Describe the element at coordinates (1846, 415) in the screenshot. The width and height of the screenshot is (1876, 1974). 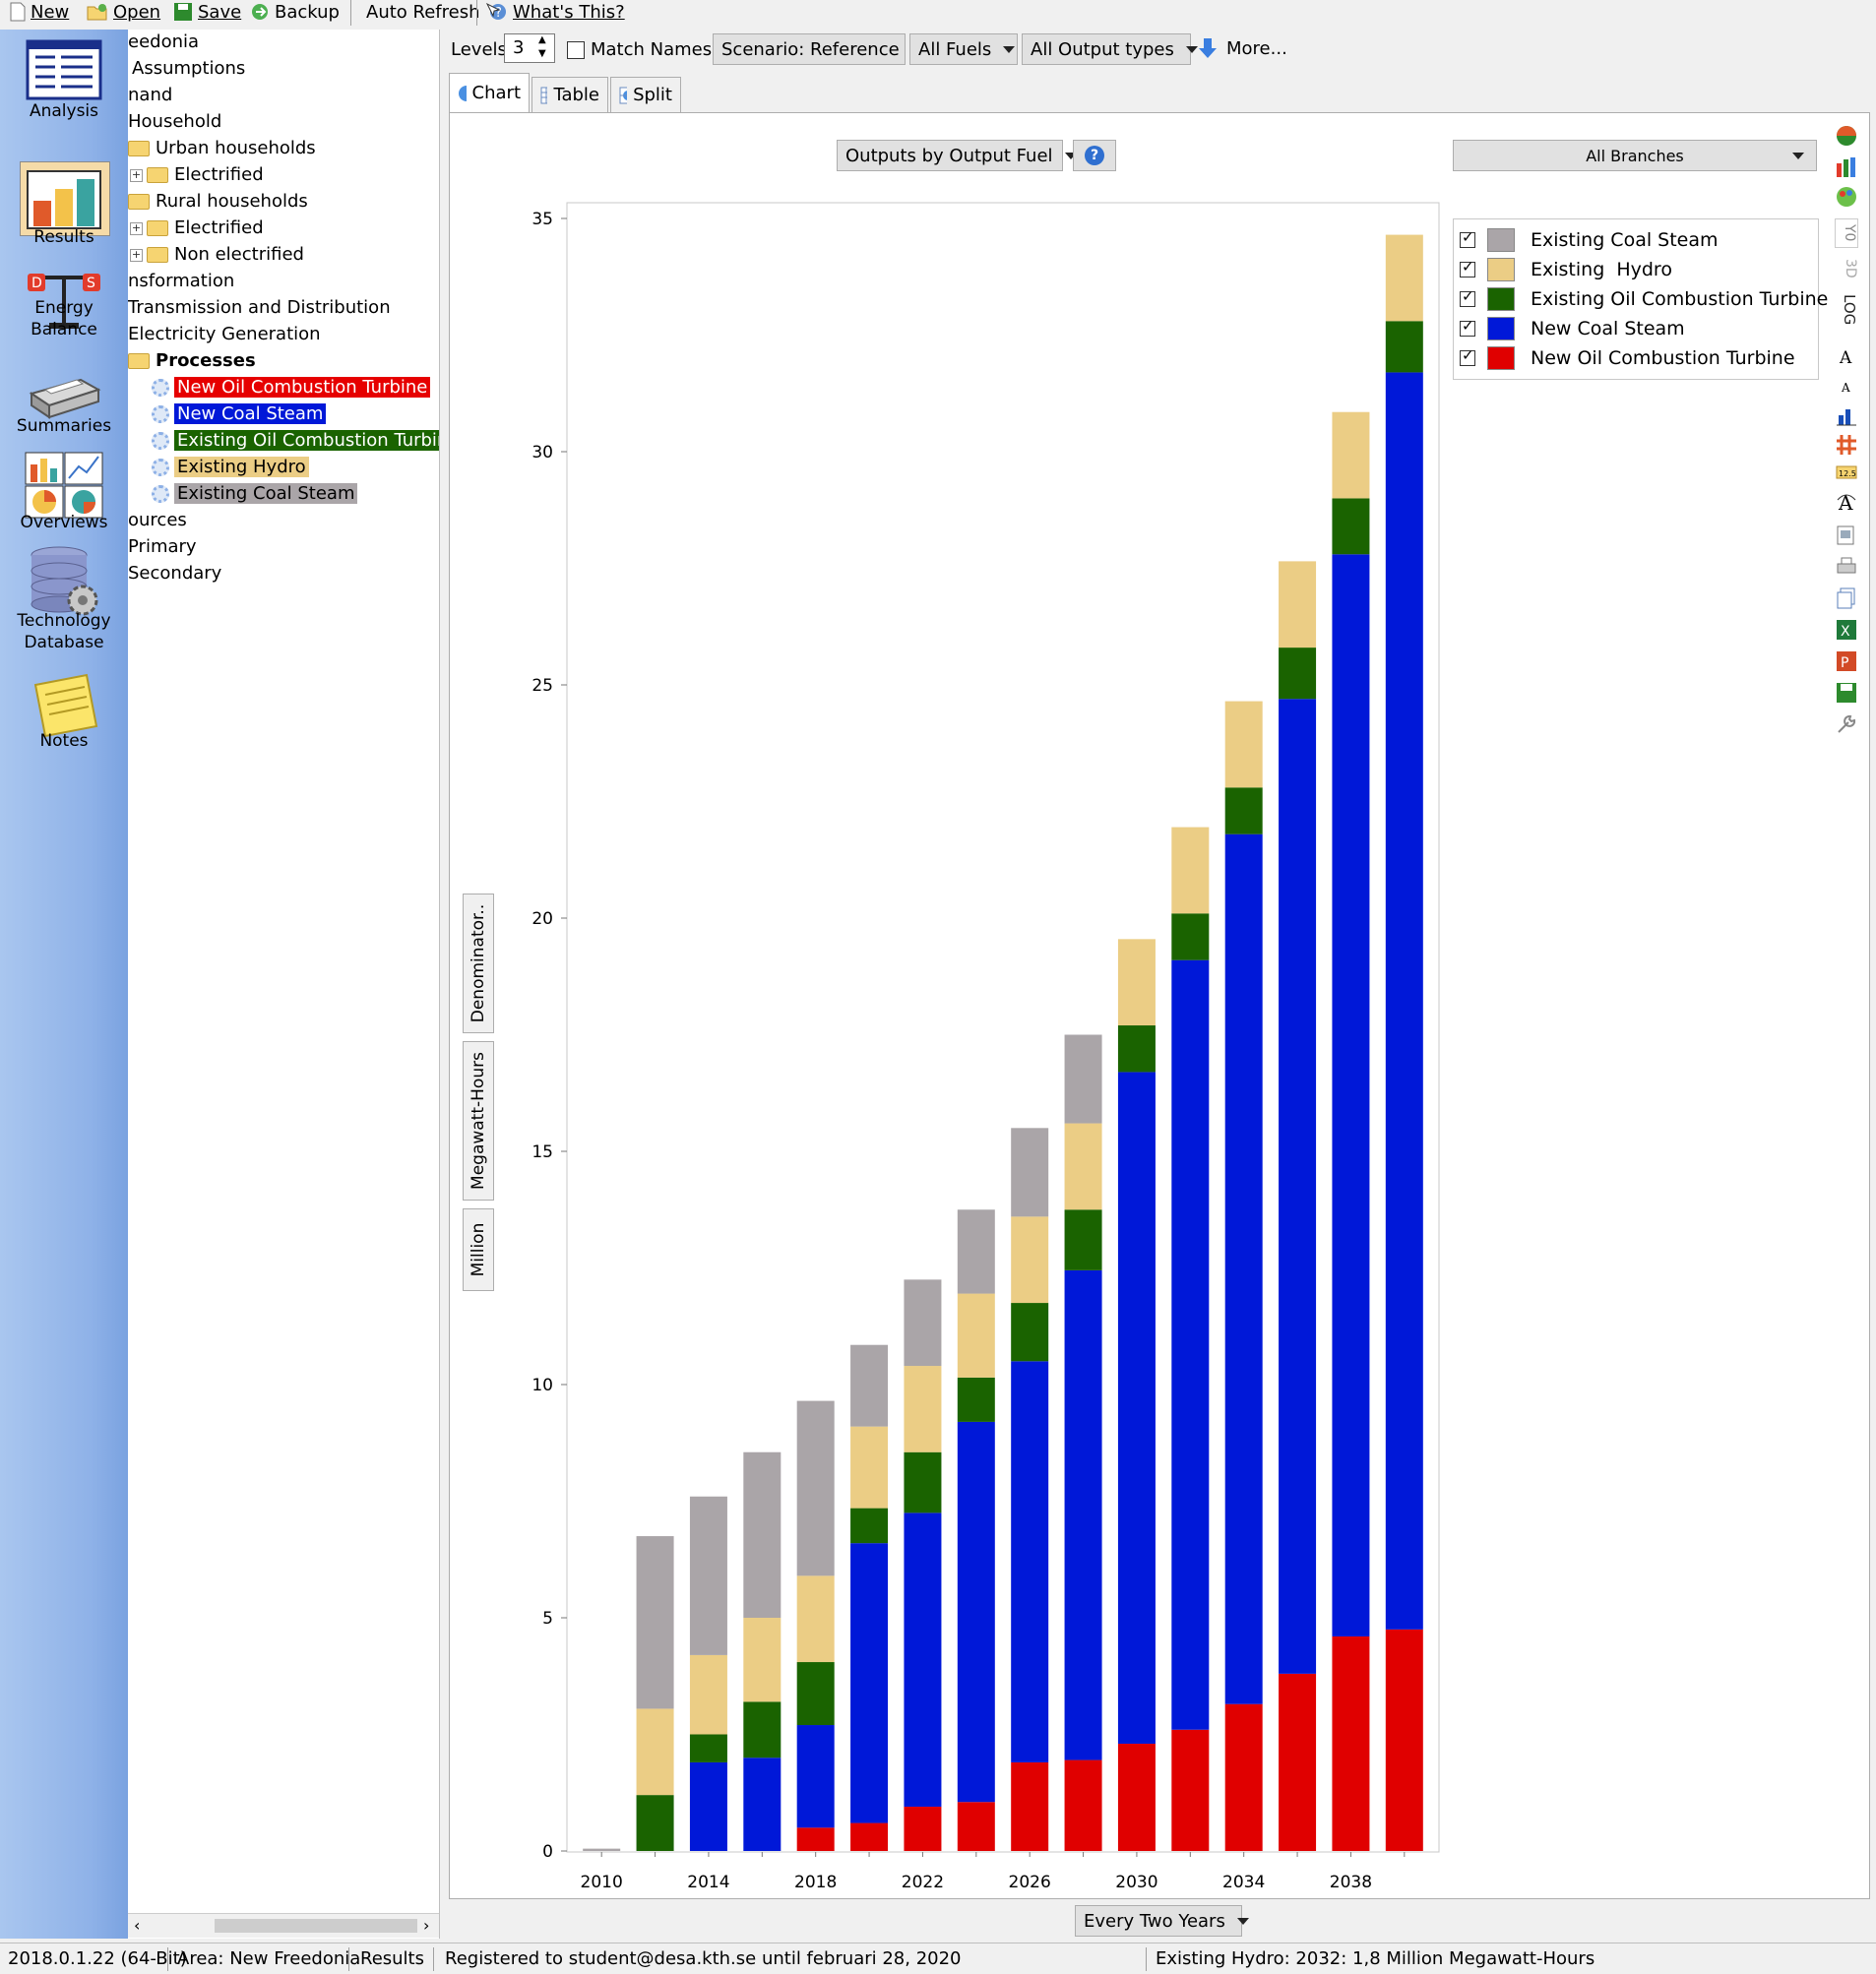
I see `axis-chart-icon` at that location.